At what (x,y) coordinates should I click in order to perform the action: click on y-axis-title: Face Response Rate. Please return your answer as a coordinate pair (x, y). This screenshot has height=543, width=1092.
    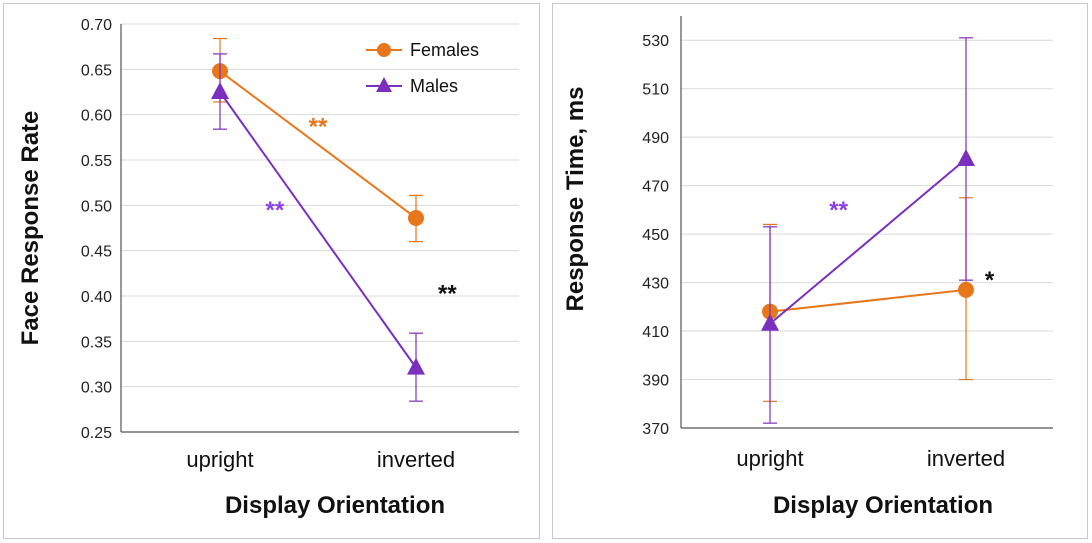
    Looking at the image, I should click on (30, 228).